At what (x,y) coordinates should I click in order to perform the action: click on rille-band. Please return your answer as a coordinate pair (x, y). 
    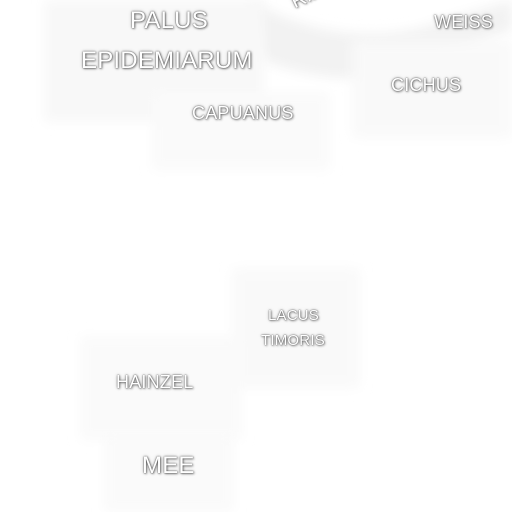
    Looking at the image, I should click on (381, 39).